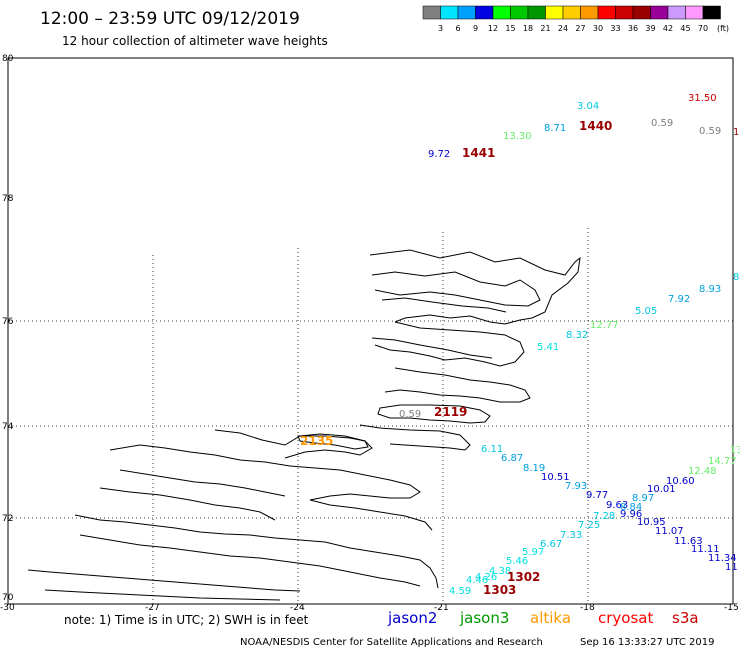  I want to click on wave-height-value: 9.72, so click(439, 154).